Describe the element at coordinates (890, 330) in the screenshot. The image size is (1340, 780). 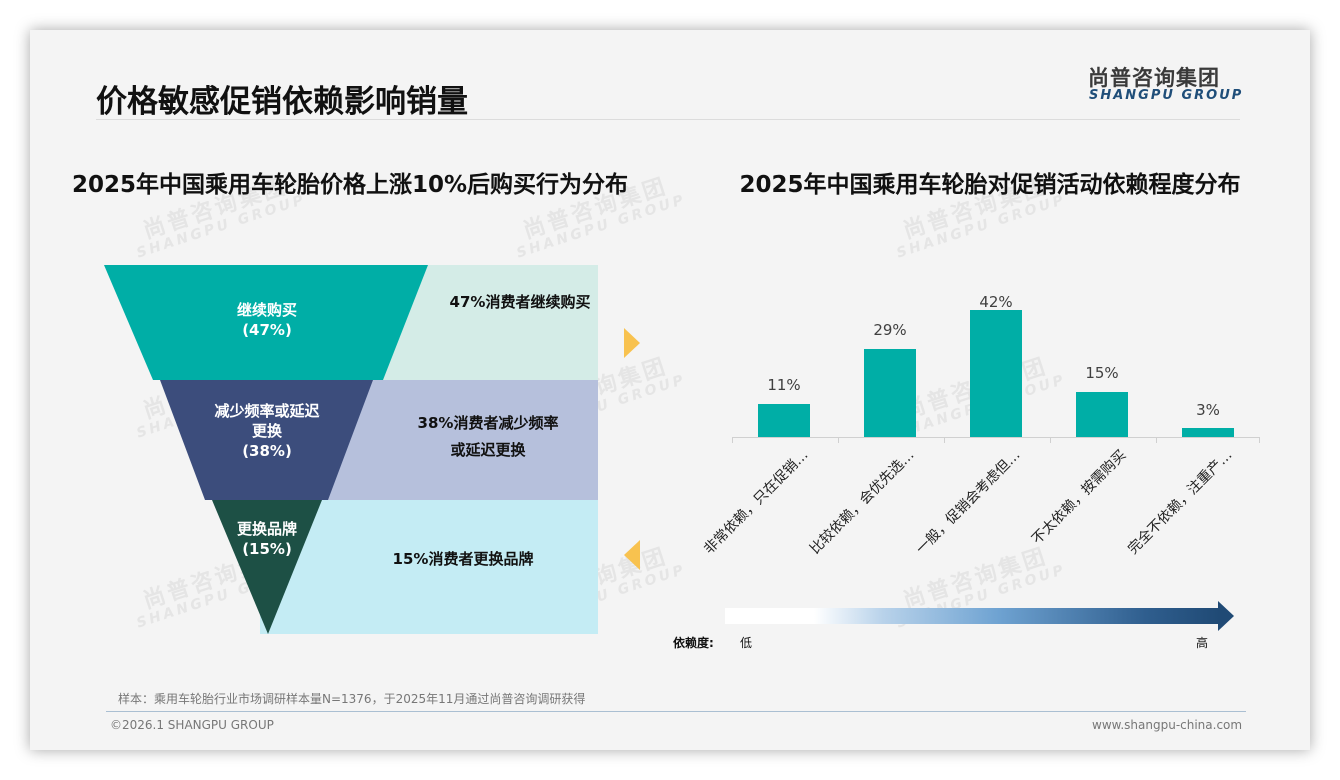
I see `bar-value-2: 29%` at that location.